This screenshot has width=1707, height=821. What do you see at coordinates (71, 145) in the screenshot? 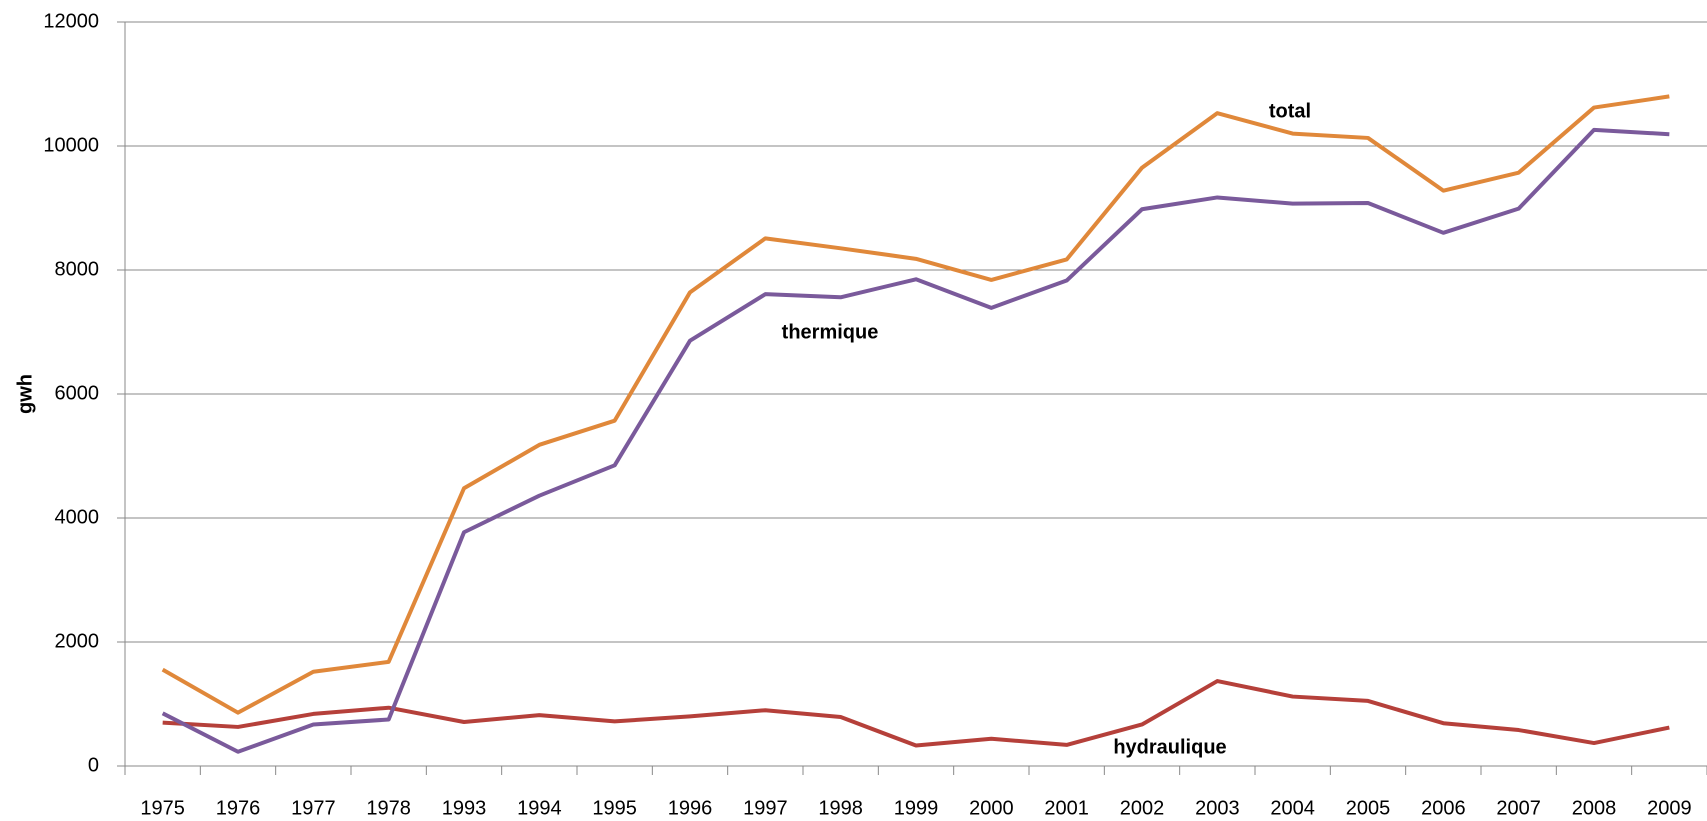
I see `y-tick-label: 10000` at bounding box center [71, 145].